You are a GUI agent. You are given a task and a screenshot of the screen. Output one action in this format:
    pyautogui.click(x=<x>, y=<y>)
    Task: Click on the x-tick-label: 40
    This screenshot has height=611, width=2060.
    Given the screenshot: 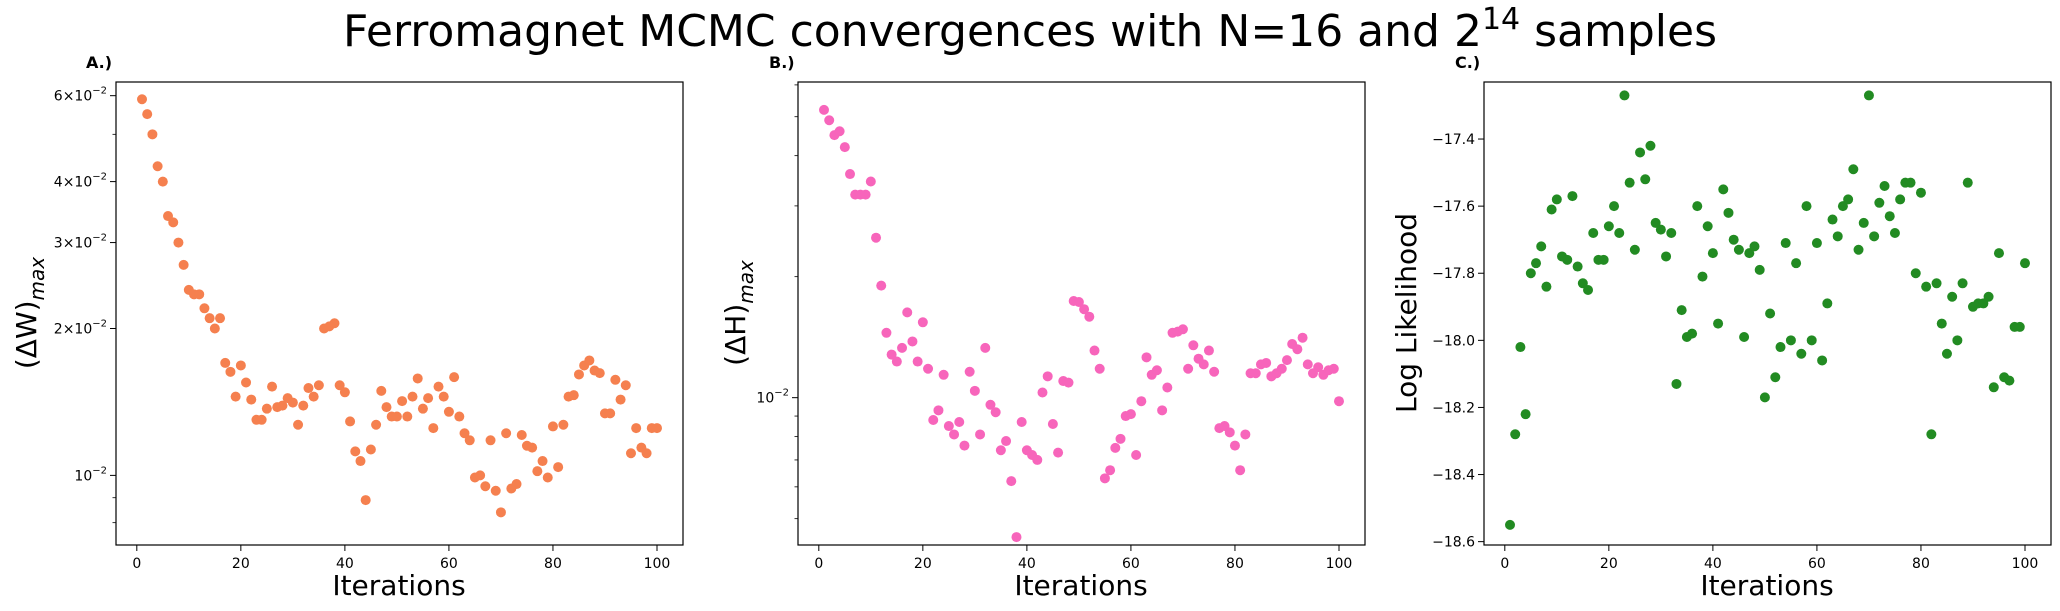 What is the action you would take?
    pyautogui.click(x=1713, y=564)
    